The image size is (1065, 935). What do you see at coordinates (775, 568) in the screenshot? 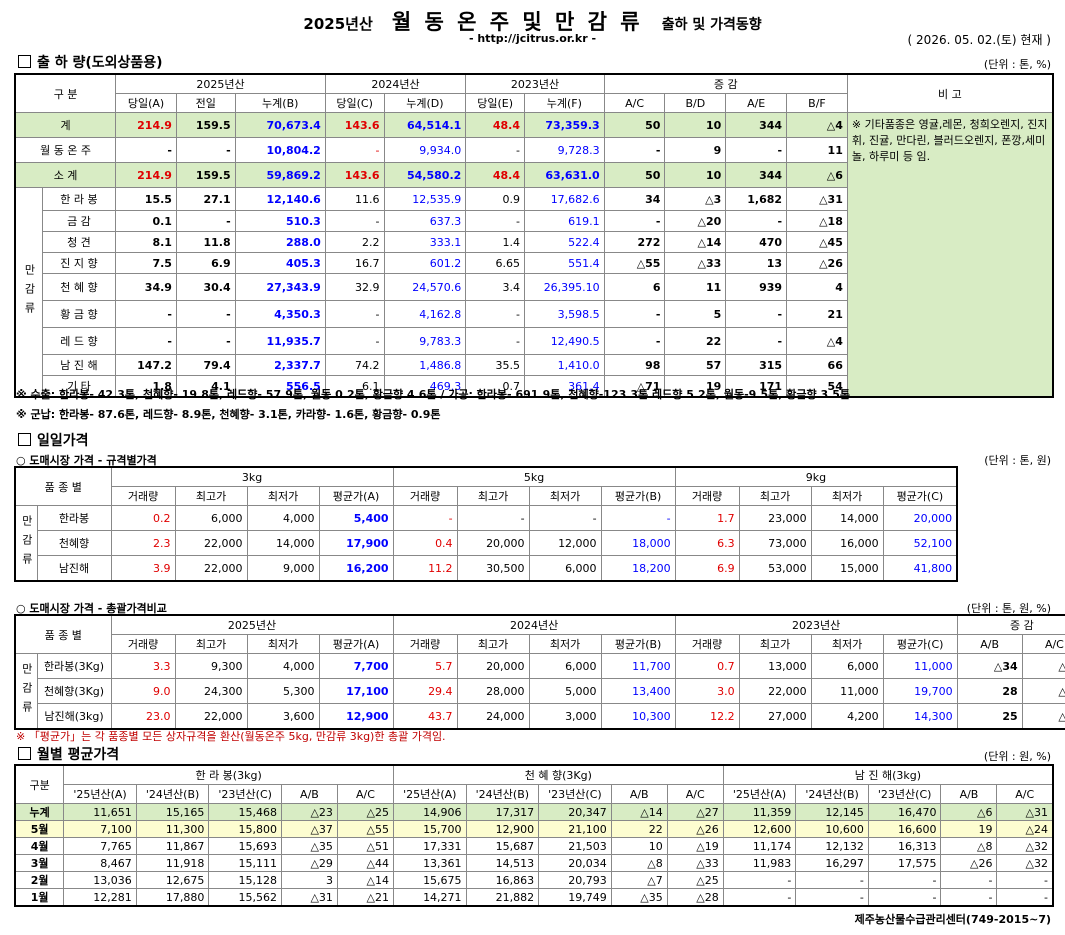
I see `table-cell: 53,000` at bounding box center [775, 568].